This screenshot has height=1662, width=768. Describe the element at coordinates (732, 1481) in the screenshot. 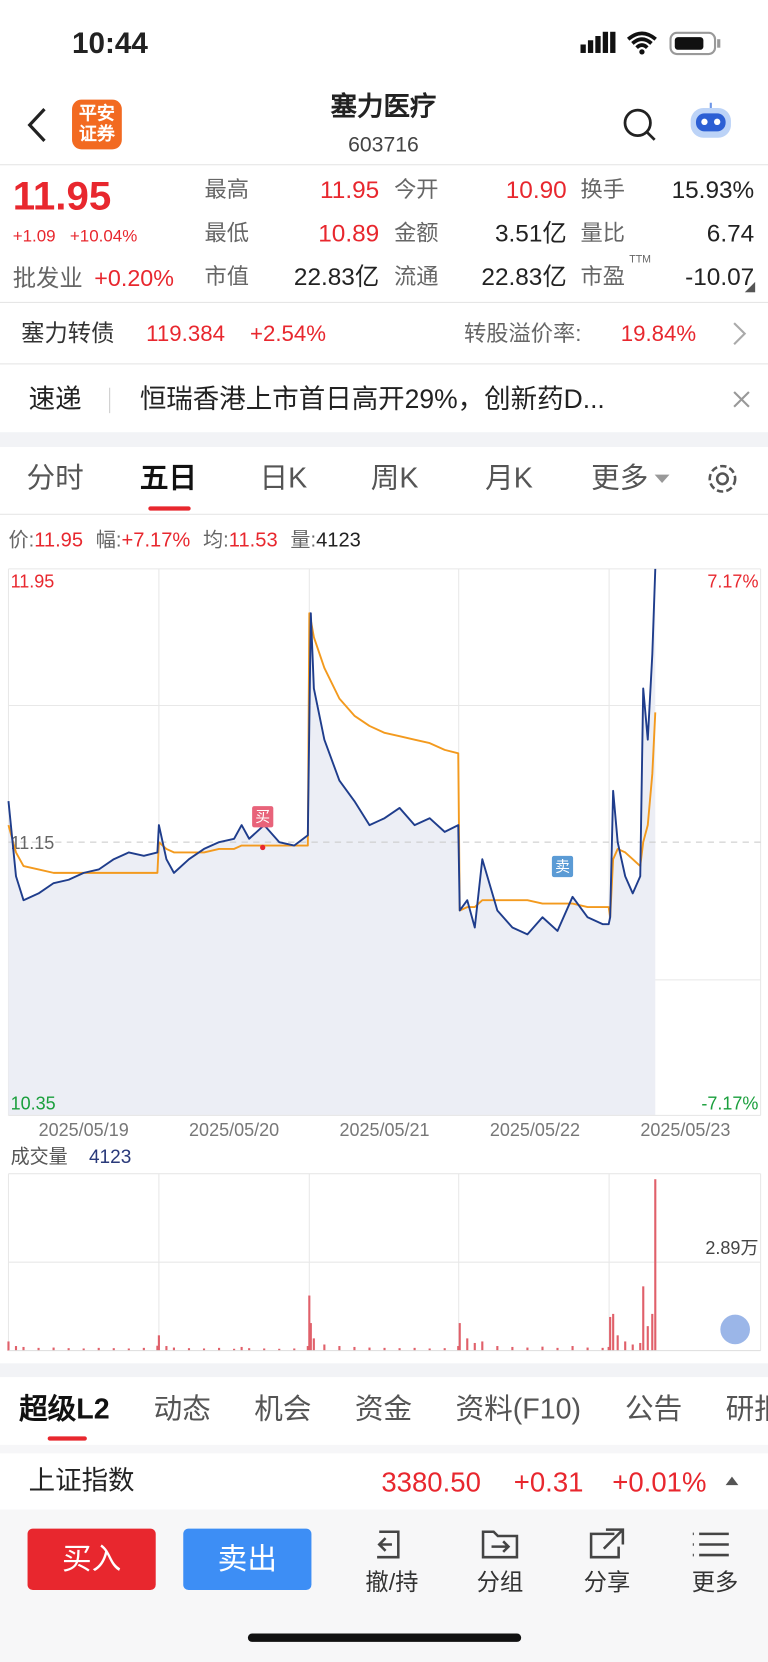

I see `expand-arrow` at that location.